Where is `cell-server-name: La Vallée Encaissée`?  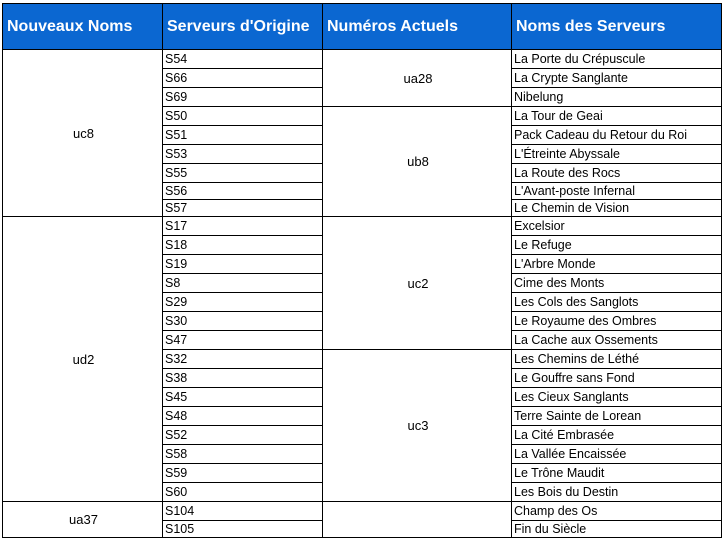 cell-server-name: La Vallée Encaissée is located at coordinates (616, 454).